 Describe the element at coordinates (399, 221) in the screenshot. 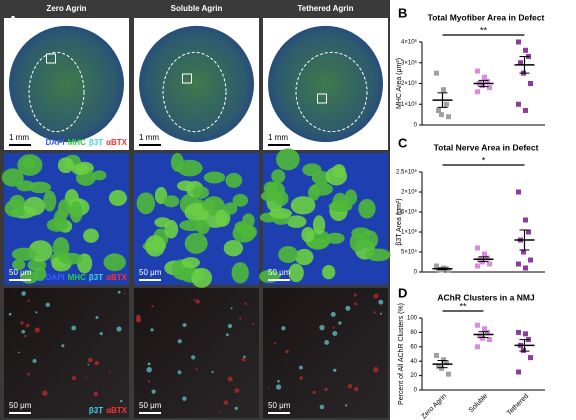

I see `y-axis-label: β3T Area (μm²)` at that location.